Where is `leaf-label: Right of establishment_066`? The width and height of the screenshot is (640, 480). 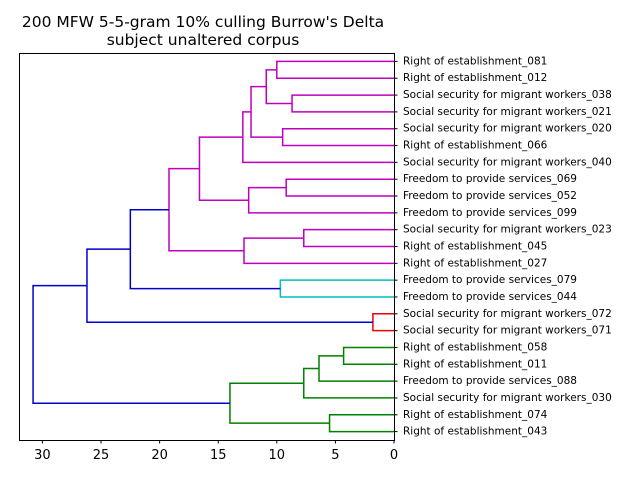 leaf-label: Right of establishment_066 is located at coordinates (475, 146).